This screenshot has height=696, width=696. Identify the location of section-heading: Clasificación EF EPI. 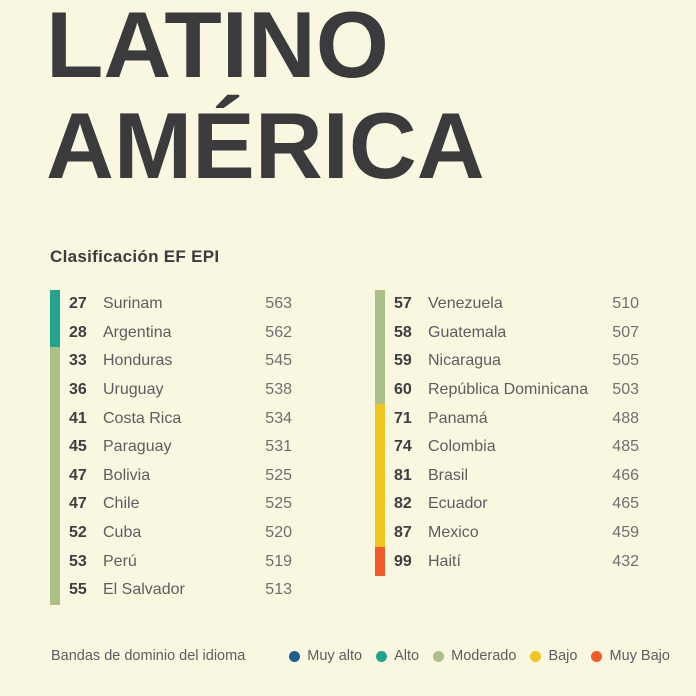
(135, 256).